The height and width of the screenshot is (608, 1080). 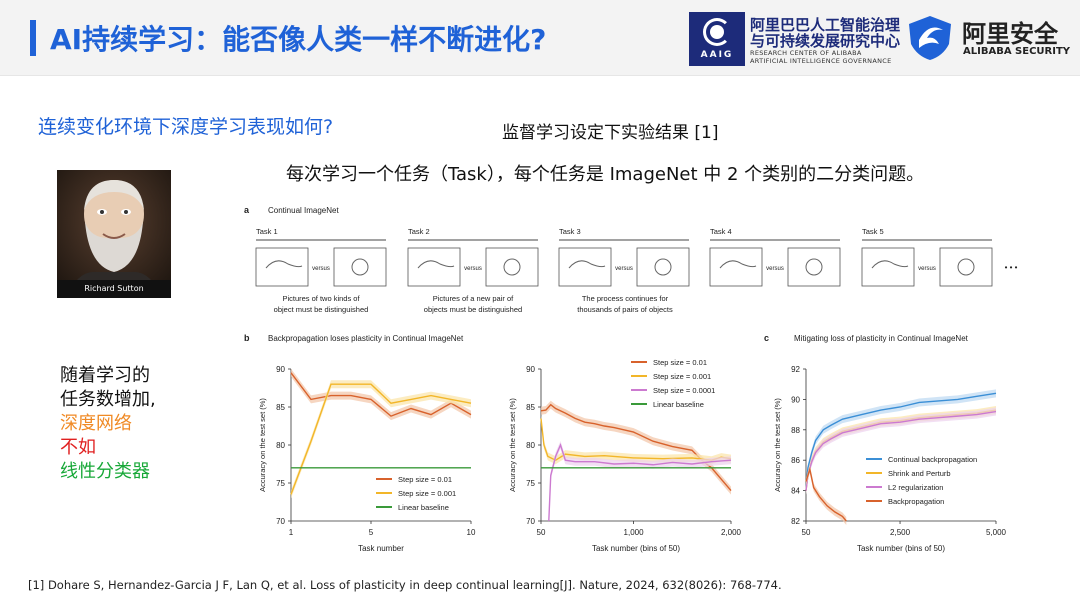 I want to click on guitar-icon, so click(x=360, y=267).